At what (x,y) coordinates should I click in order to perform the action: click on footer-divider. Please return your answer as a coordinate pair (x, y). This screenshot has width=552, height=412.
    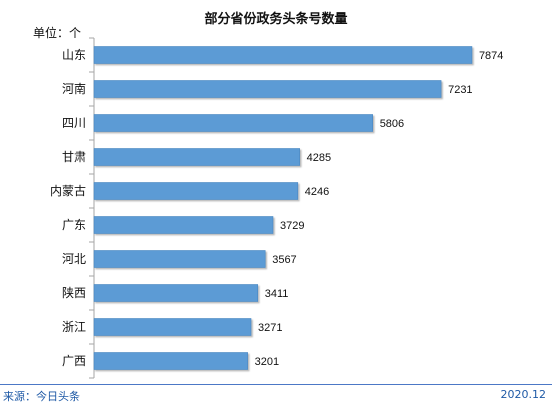
    Looking at the image, I should click on (276, 384).